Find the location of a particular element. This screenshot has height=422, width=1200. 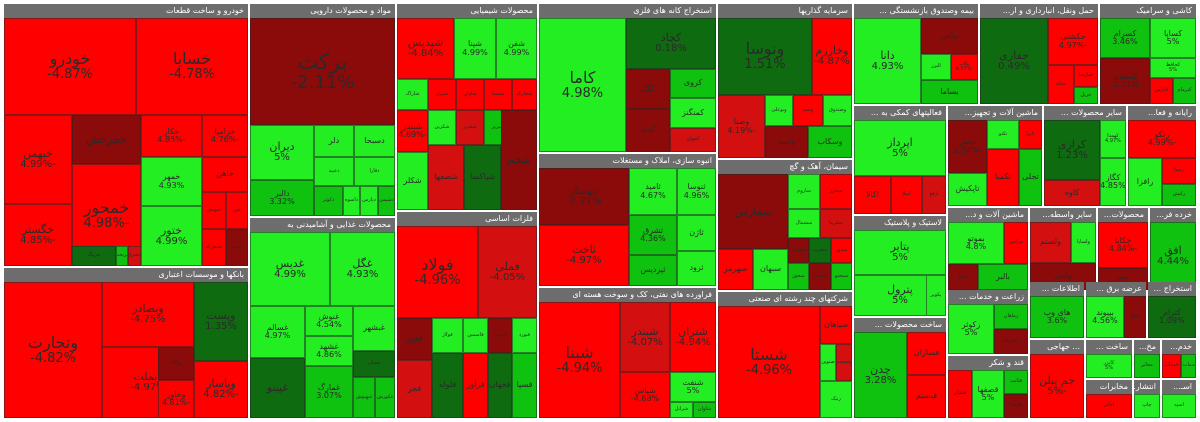

stock-tile: شپاس -4.88% is located at coordinates (645, 395).